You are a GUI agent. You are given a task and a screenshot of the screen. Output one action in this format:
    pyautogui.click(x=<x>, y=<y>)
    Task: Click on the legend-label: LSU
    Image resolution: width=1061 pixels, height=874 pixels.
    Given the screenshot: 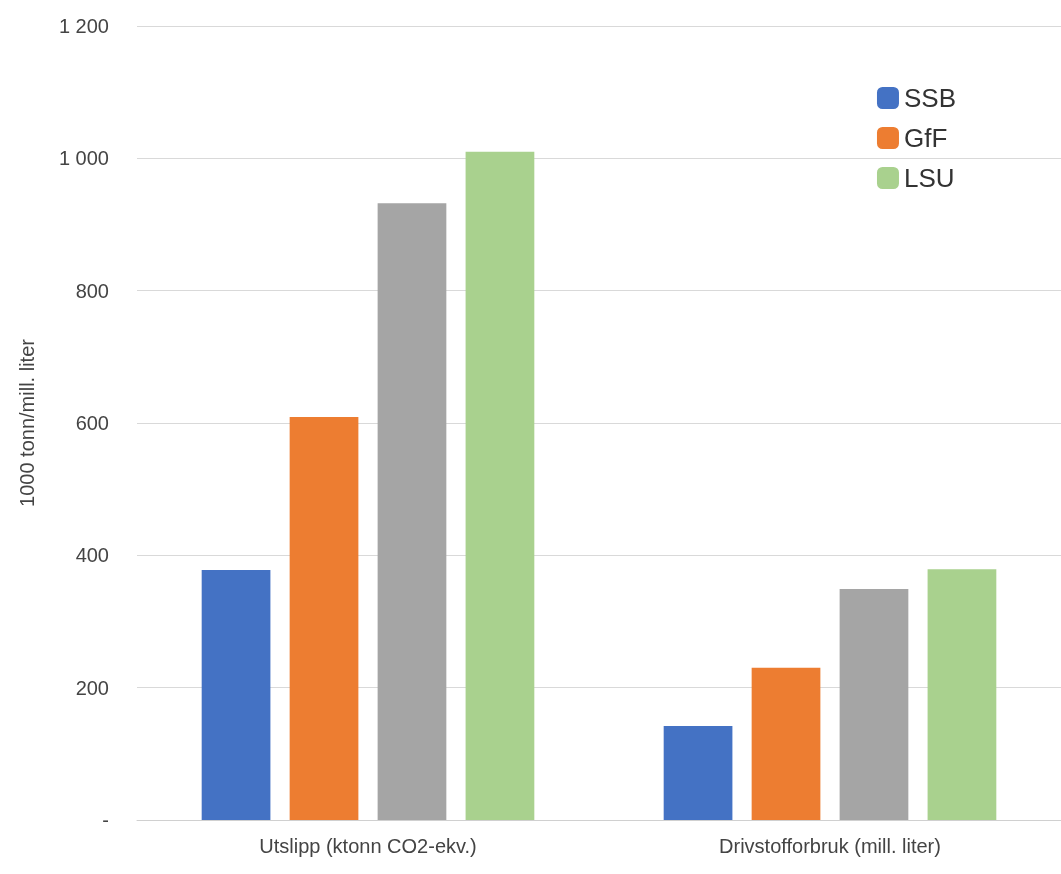 What is the action you would take?
    pyautogui.click(x=929, y=178)
    